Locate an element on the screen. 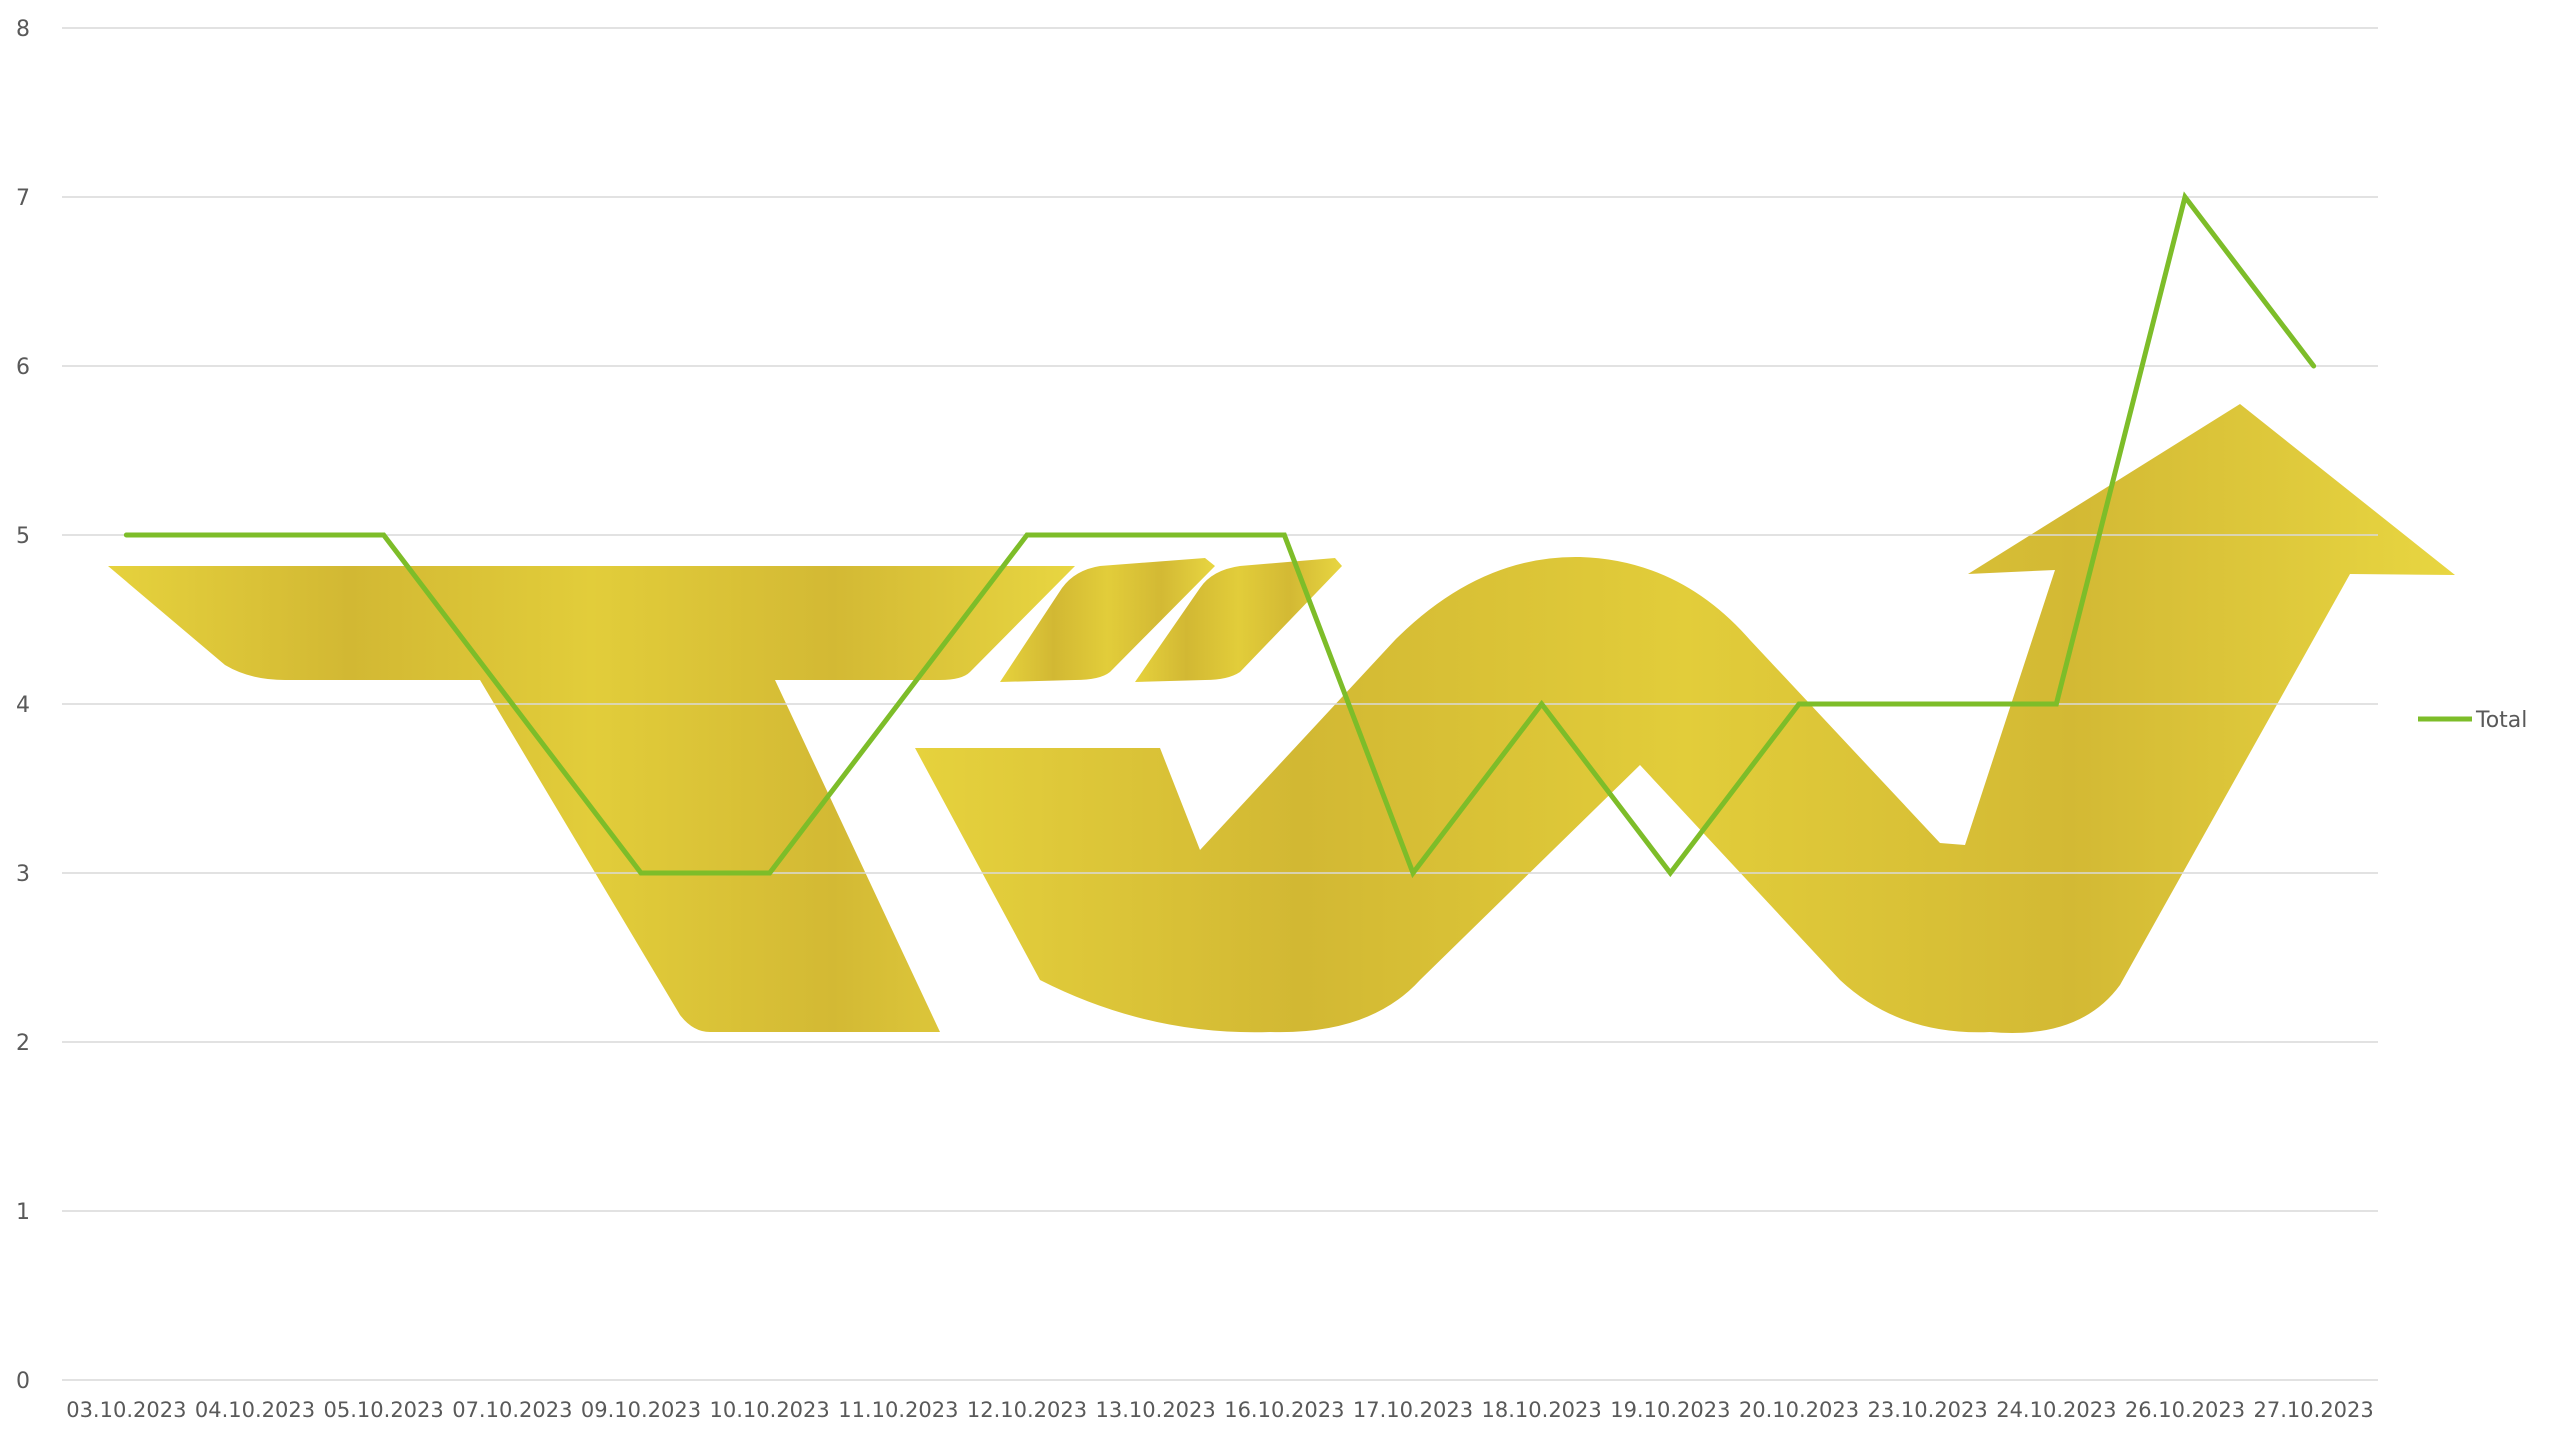  y-tick-label: 6 is located at coordinates (23, 367).